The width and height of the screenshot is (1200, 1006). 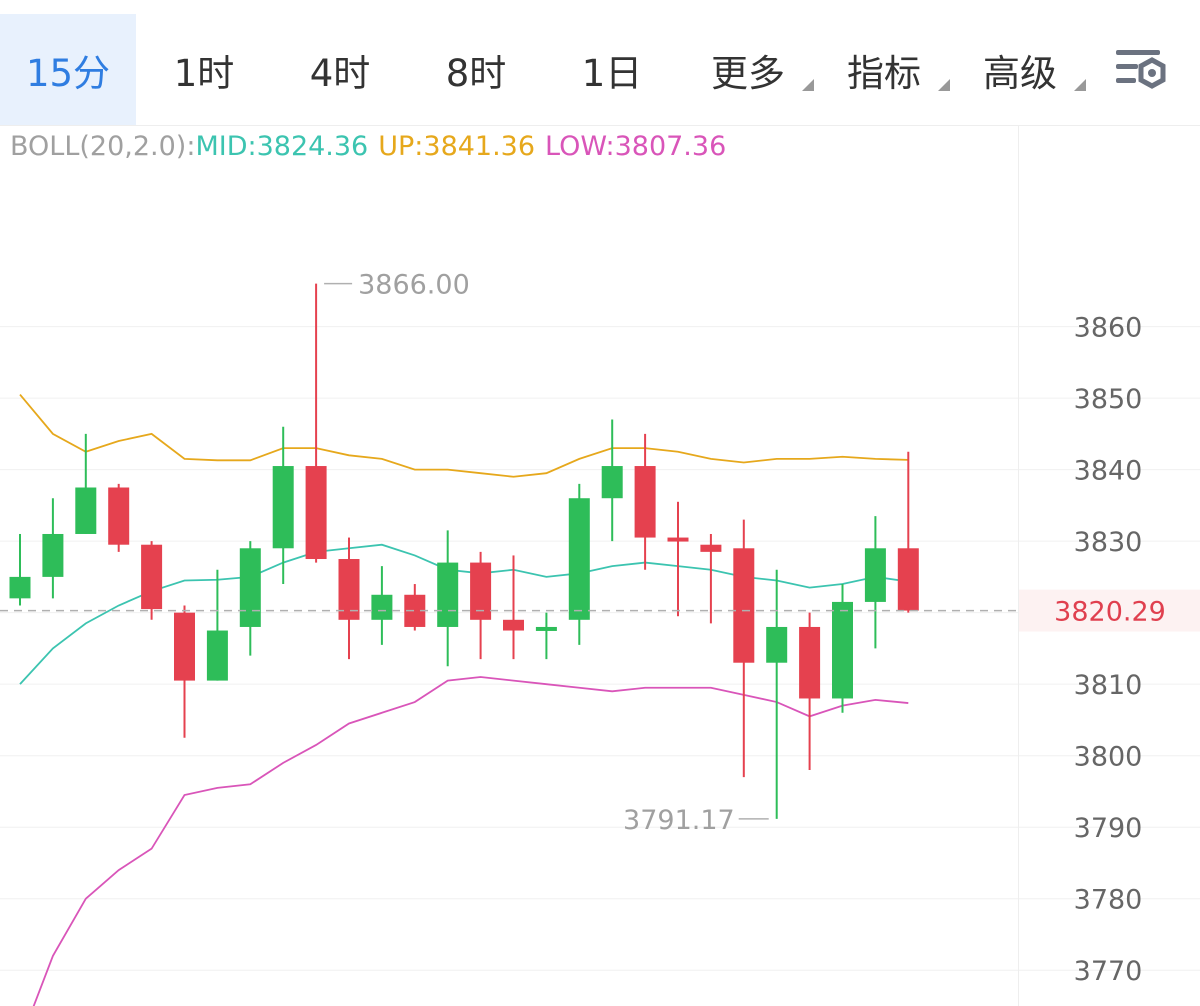 I want to click on tab-label: 4时, so click(x=340, y=73).